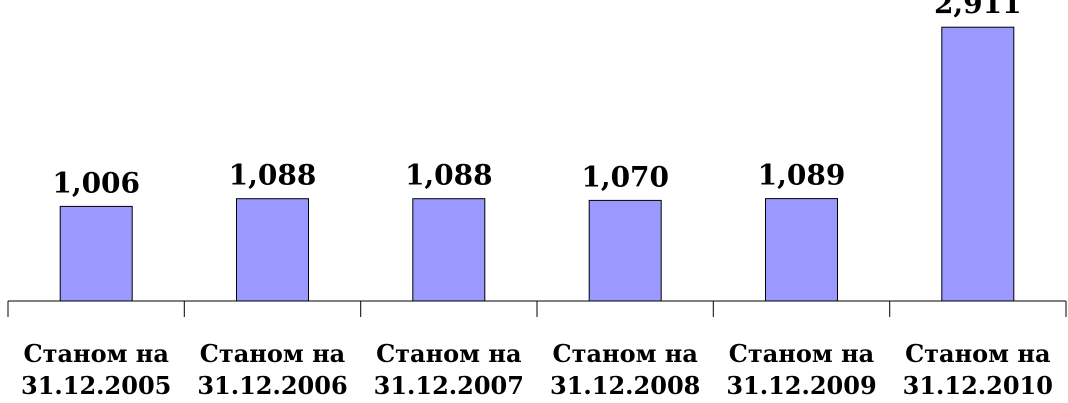 The image size is (1068, 403). I want to click on x-axis-ticks-group, so click(537, 309).